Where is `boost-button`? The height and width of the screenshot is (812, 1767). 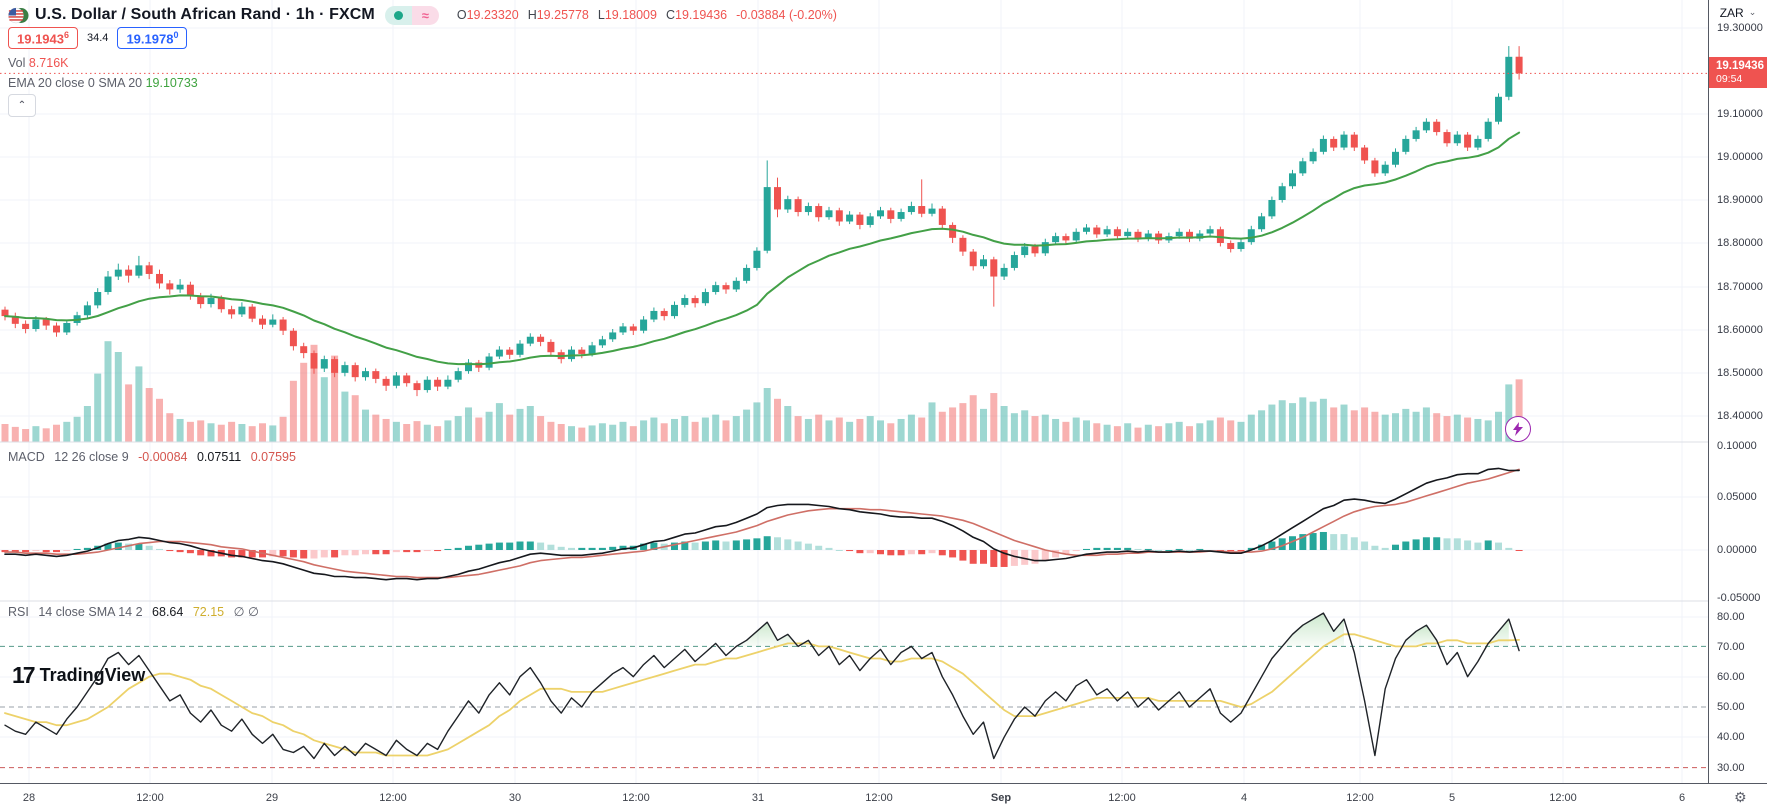 boost-button is located at coordinates (1518, 429).